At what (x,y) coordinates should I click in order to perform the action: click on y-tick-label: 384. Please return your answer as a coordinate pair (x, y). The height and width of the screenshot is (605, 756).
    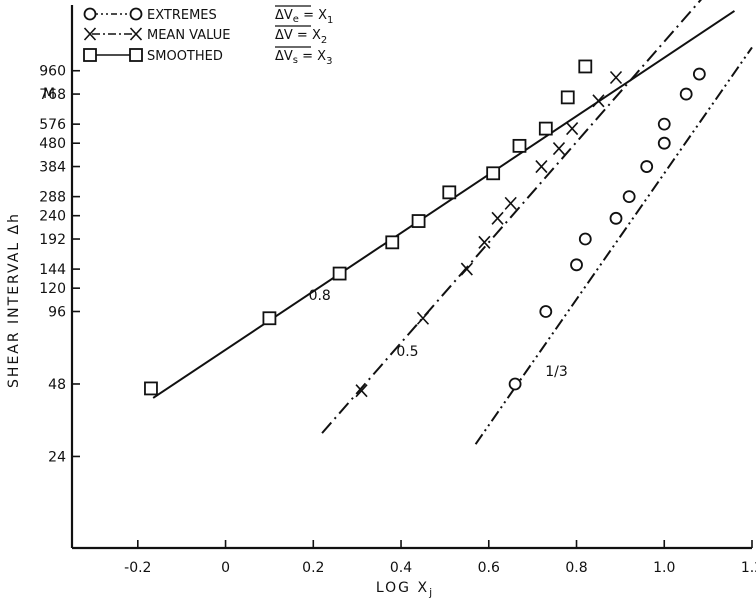
    Looking at the image, I should click on (52, 168).